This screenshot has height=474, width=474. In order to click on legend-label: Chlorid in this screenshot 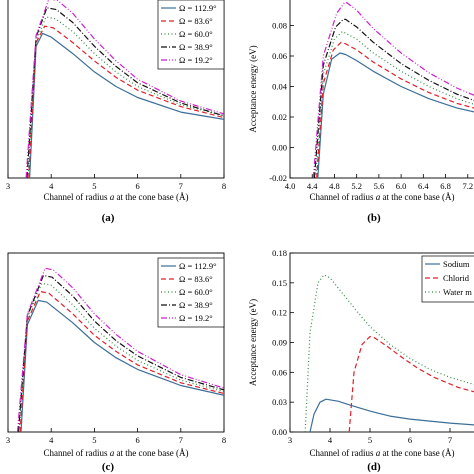, I will do `click(456, 278)`.